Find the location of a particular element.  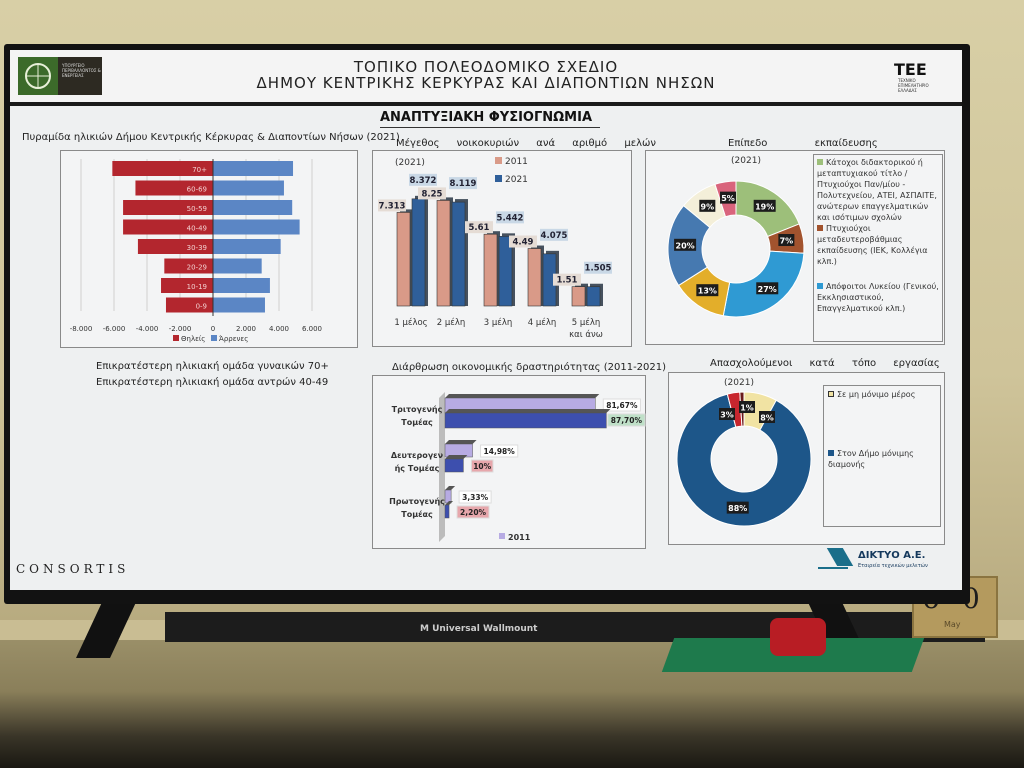

data-label: 13% is located at coordinates (707, 291).